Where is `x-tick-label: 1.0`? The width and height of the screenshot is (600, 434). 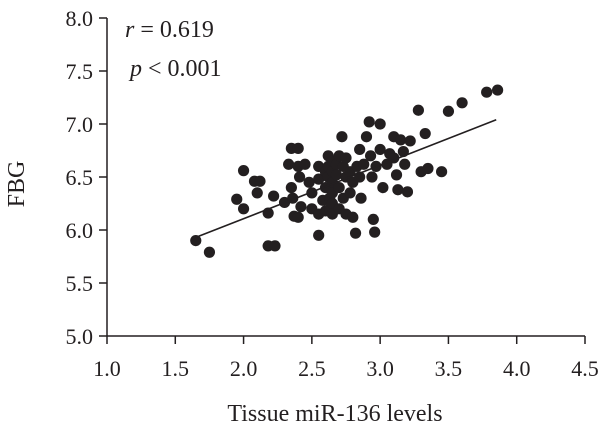 x-tick-label: 1.0 is located at coordinates (107, 368).